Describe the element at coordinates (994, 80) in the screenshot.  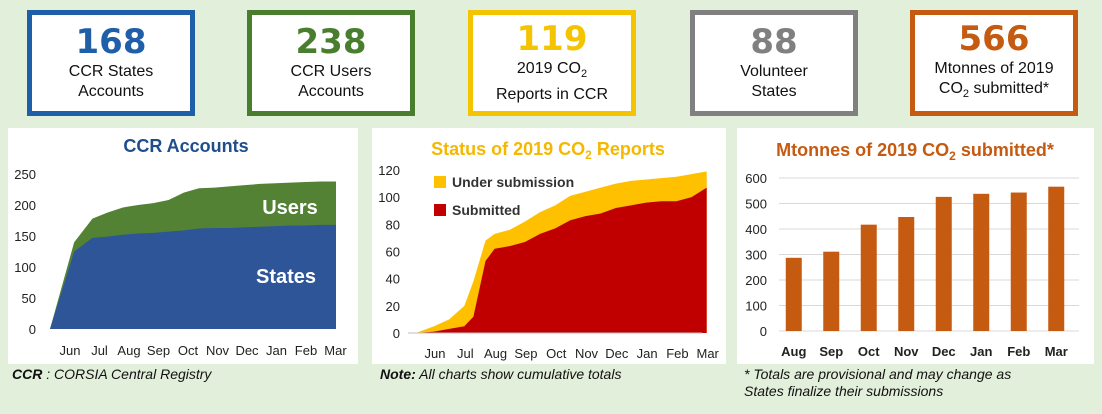
I see `kpi-label: Mtonnes of 2019 CO2 submitted*` at that location.